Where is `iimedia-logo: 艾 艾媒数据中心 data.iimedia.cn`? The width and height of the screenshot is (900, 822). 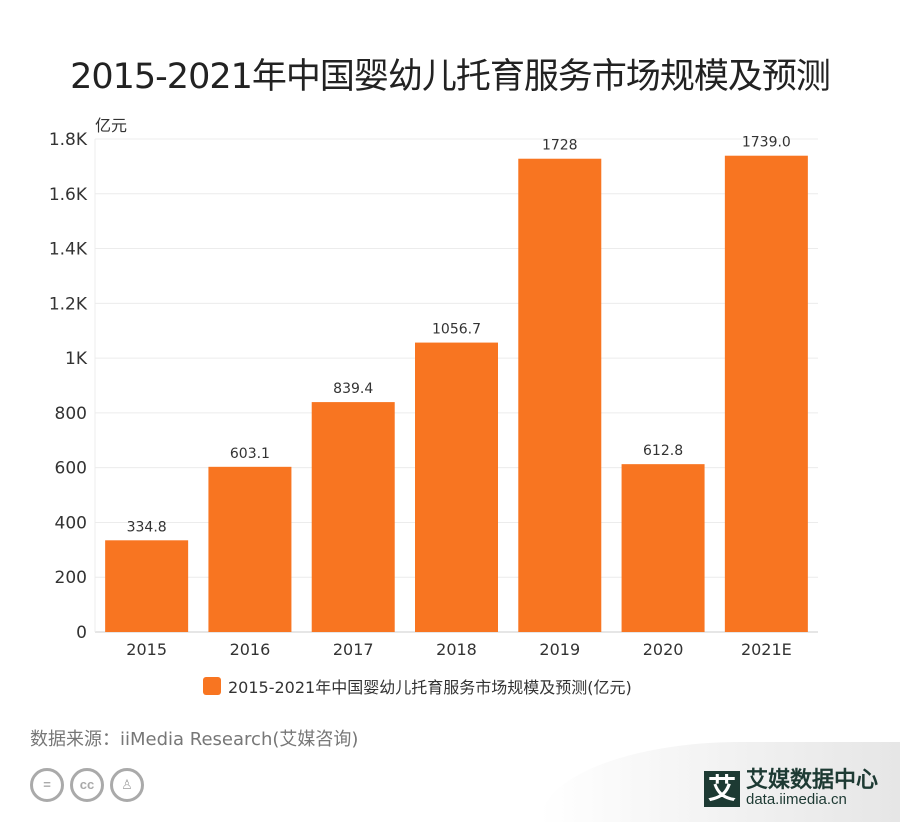 iimedia-logo: 艾 艾媒数据中心 data.iimedia.cn is located at coordinates (790, 788).